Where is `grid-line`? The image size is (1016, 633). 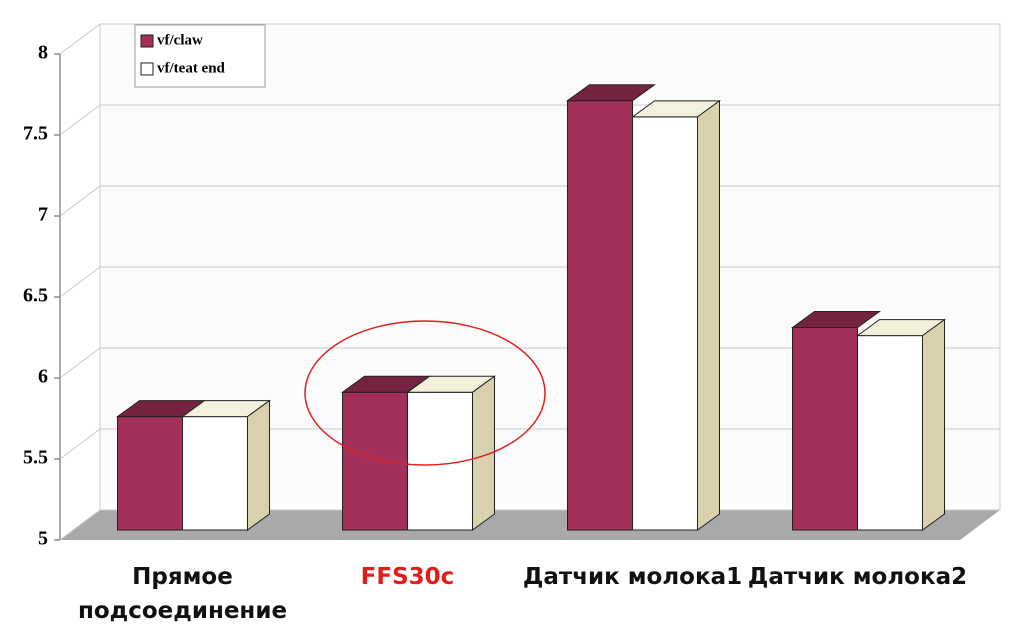
grid-line is located at coordinates (529, 39).